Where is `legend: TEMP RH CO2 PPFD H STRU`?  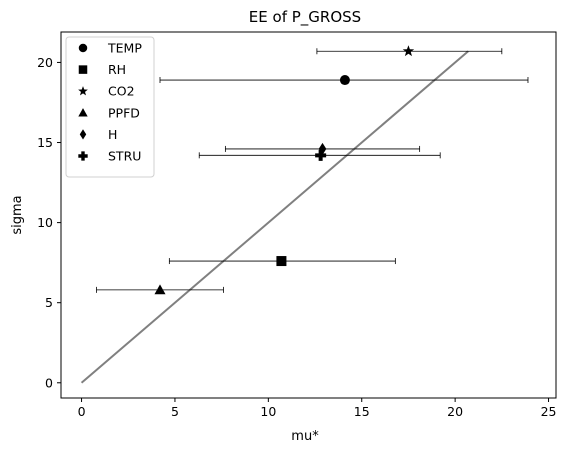
legend: TEMP RH CO2 PPFD H STRU is located at coordinates (110, 107).